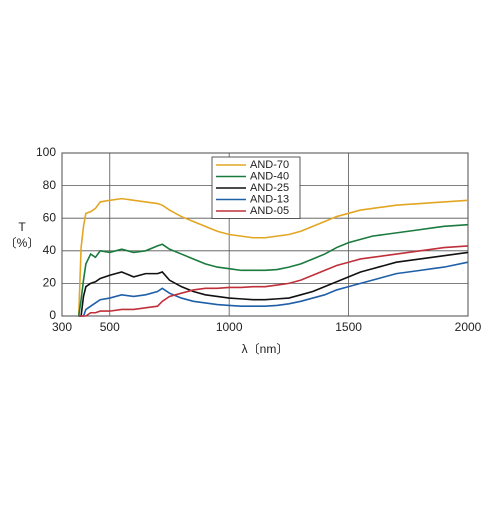 This screenshot has width=500, height=505. What do you see at coordinates (50, 283) in the screenshot?
I see `y-tick-label: 20` at bounding box center [50, 283].